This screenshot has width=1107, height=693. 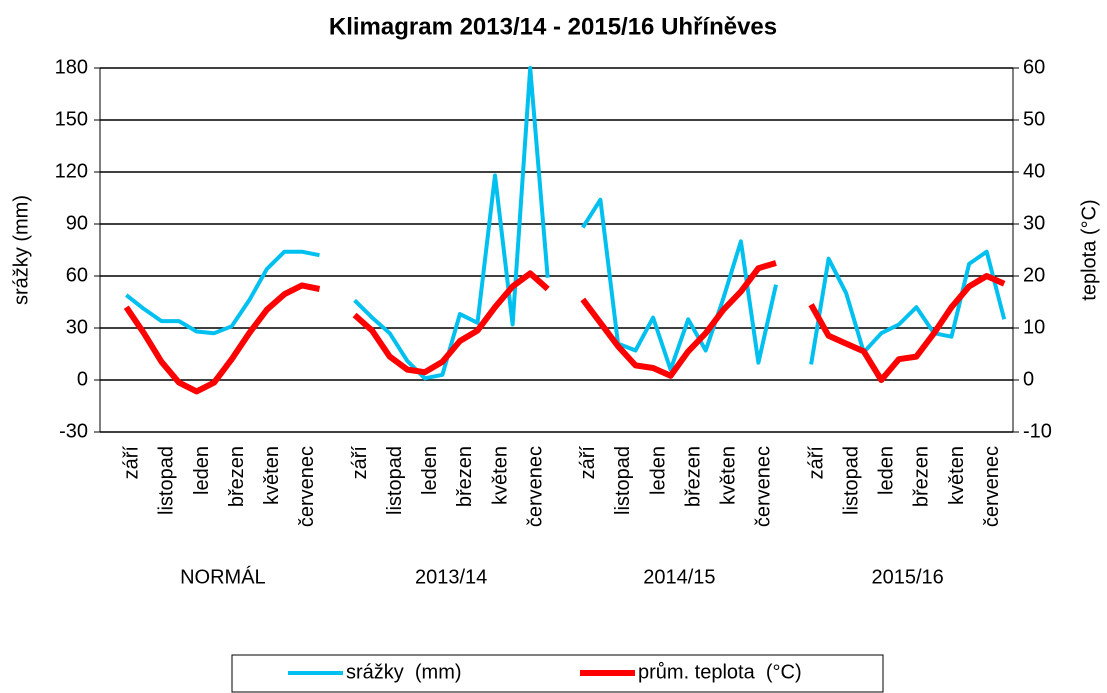 I want to click on group-label: 2015/16, so click(x=908, y=577).